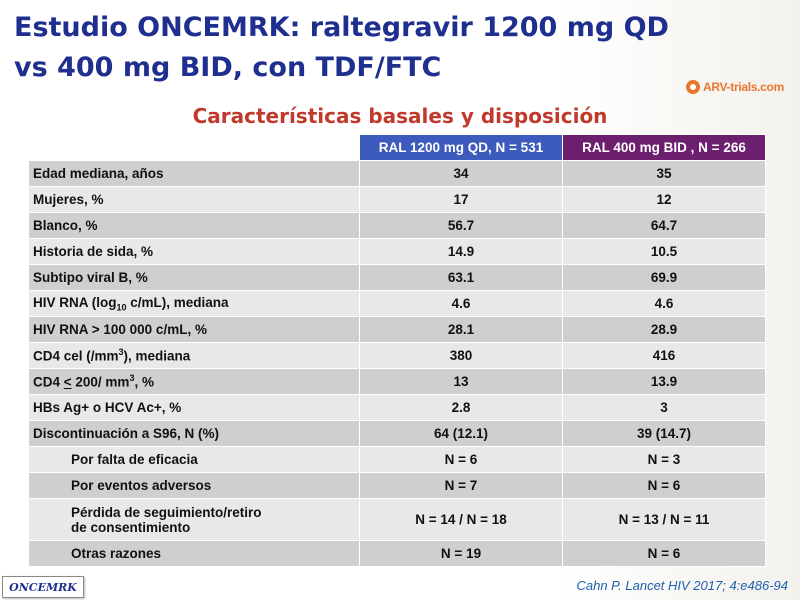 The image size is (800, 600). Describe the element at coordinates (461, 303) in the screenshot. I see `cell-qd: 4.6` at that location.